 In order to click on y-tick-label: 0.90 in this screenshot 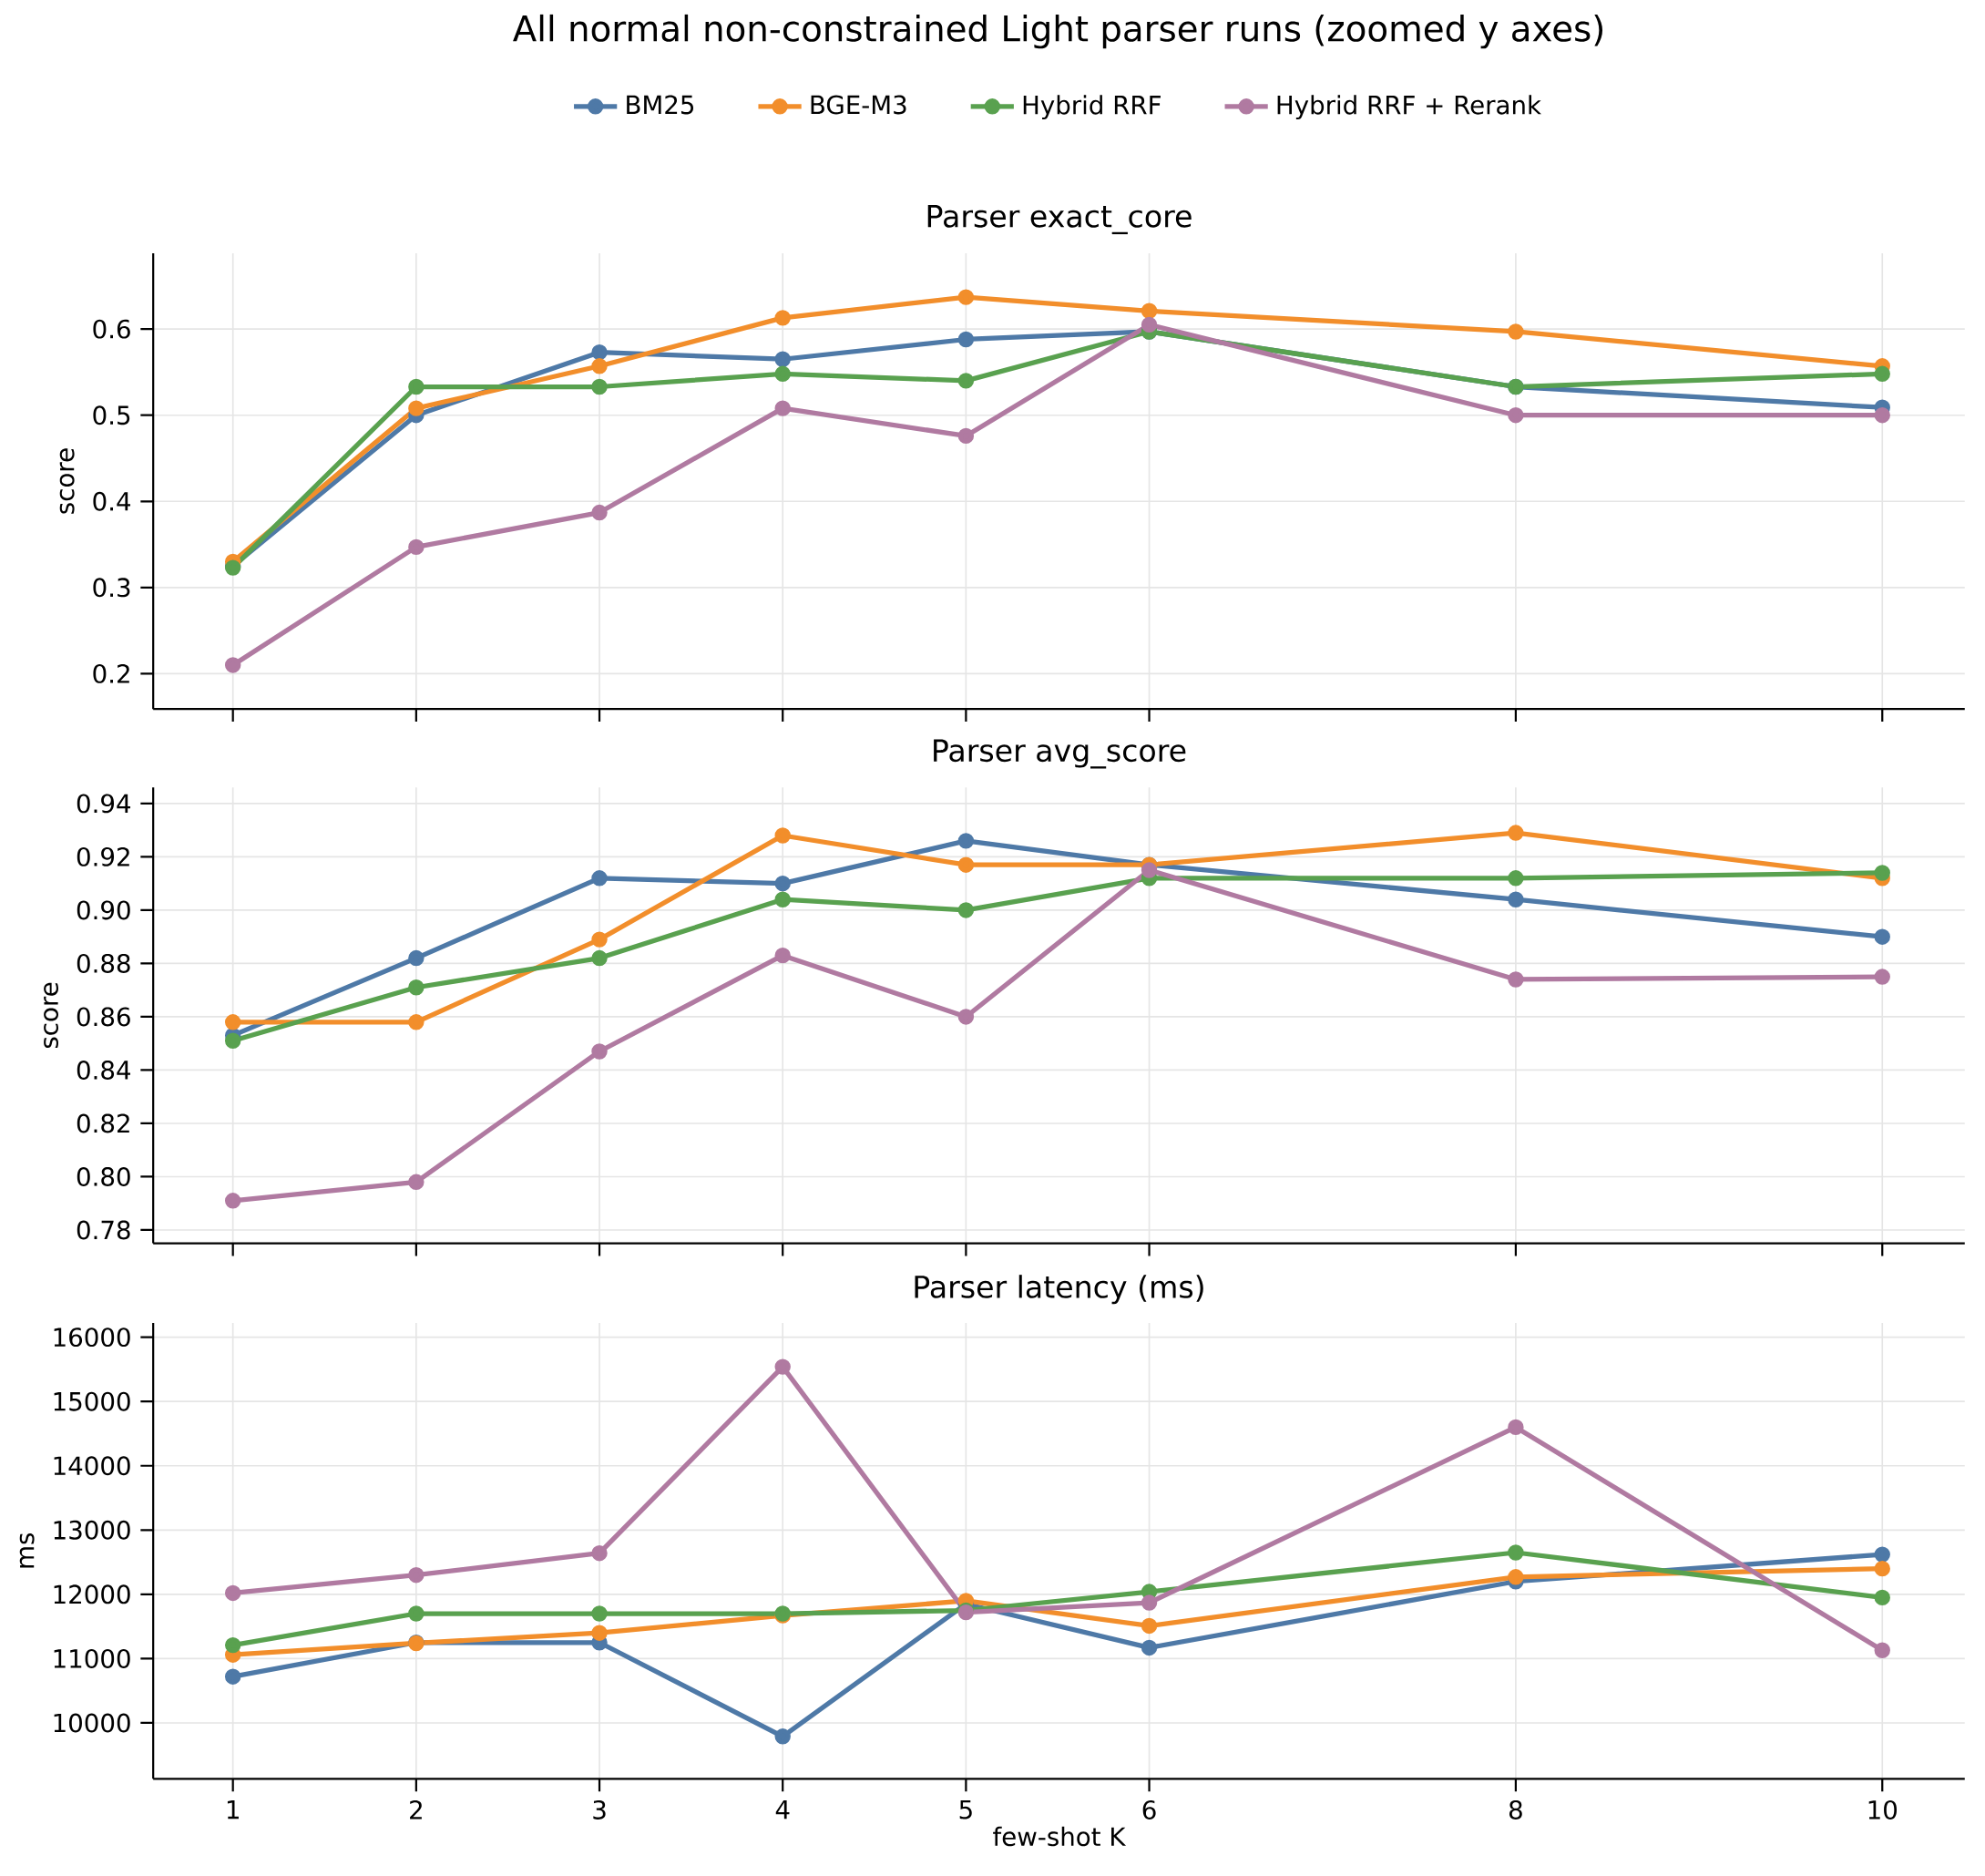, I will do `click(103, 910)`.